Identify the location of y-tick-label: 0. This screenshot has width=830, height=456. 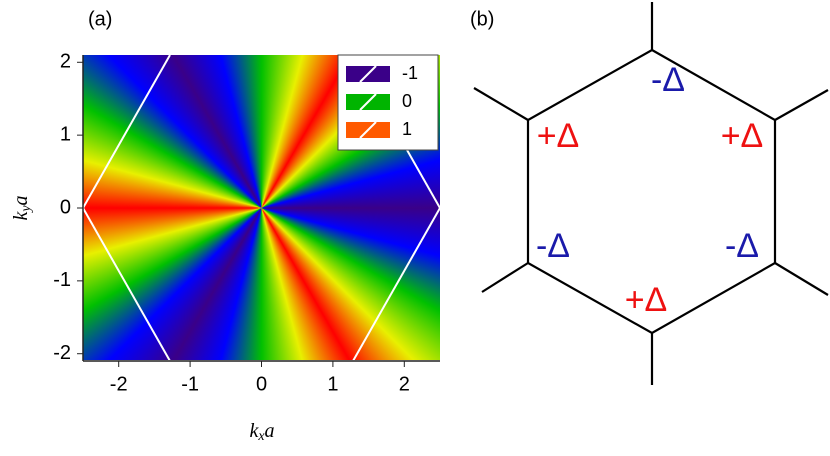
(65, 207).